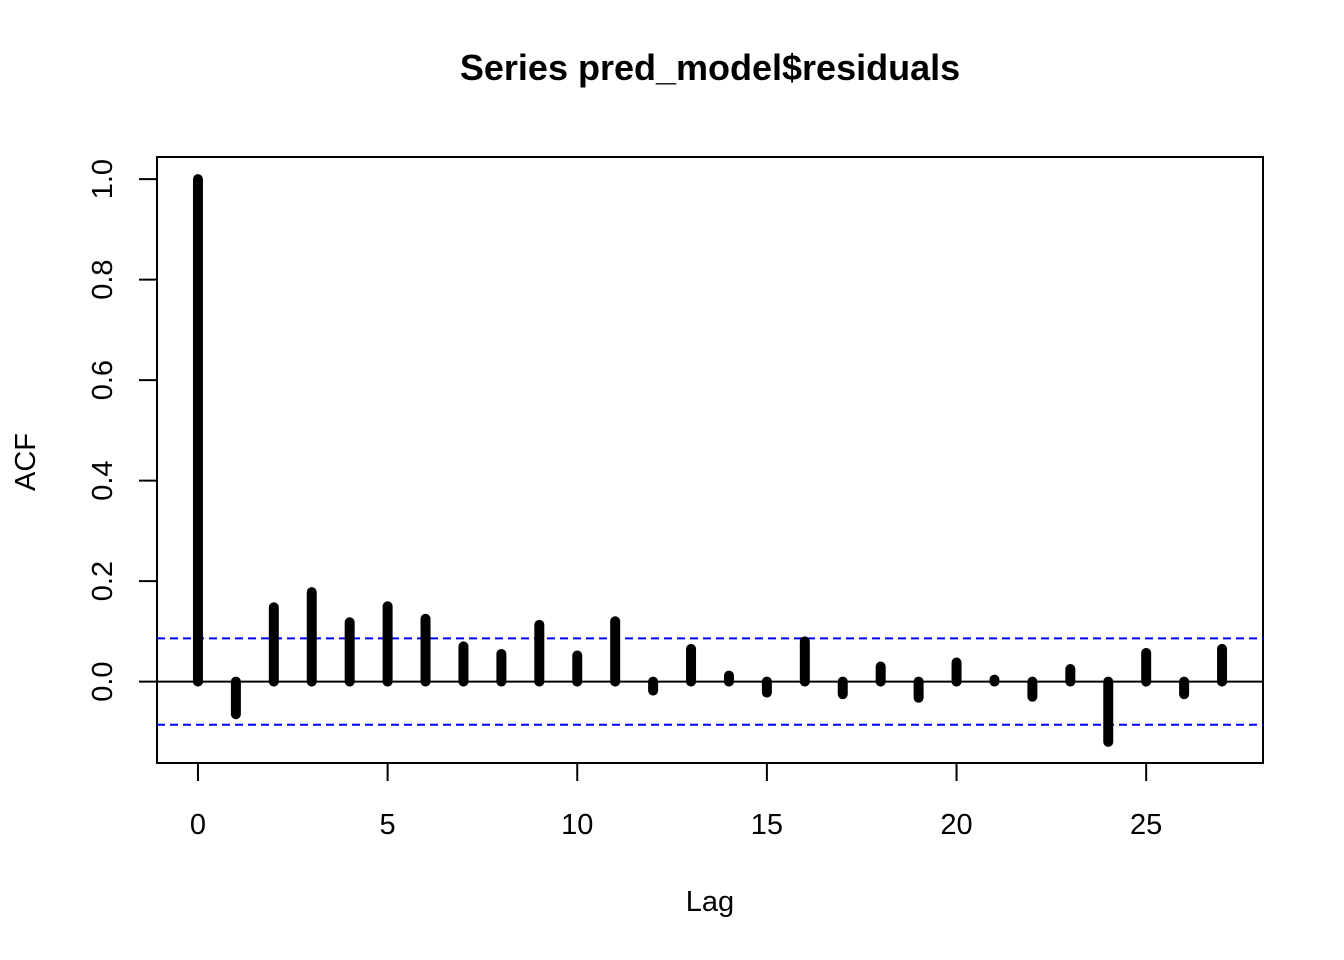  I want to click on x-tick-label: 20, so click(956, 825).